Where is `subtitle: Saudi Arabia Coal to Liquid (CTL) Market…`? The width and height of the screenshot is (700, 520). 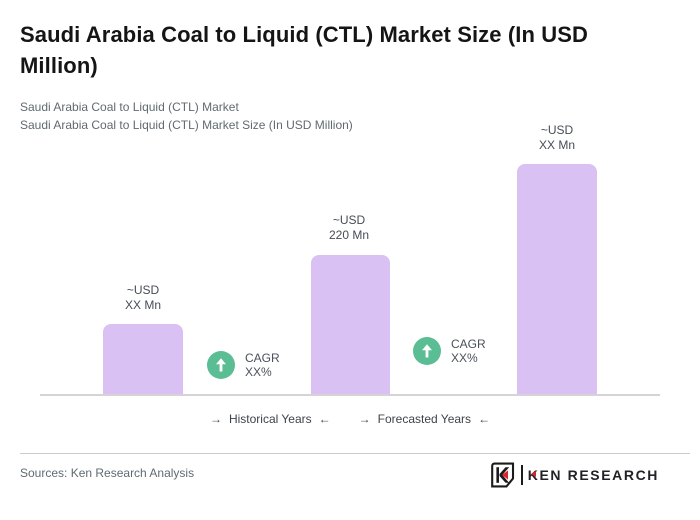 subtitle: Saudi Arabia Coal to Liquid (CTL) Market… is located at coordinates (340, 116).